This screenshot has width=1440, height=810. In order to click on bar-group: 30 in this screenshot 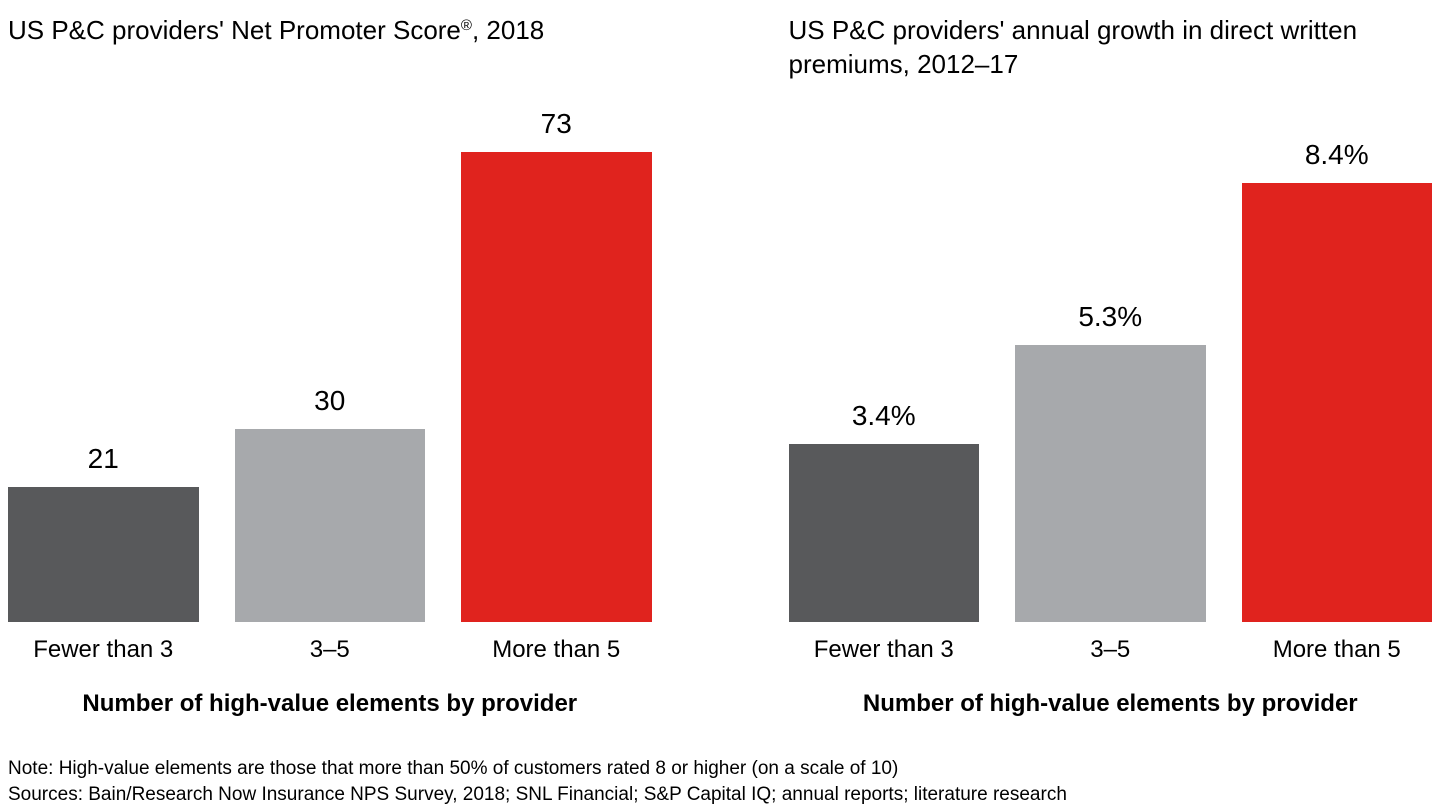, I will do `click(329, 387)`.